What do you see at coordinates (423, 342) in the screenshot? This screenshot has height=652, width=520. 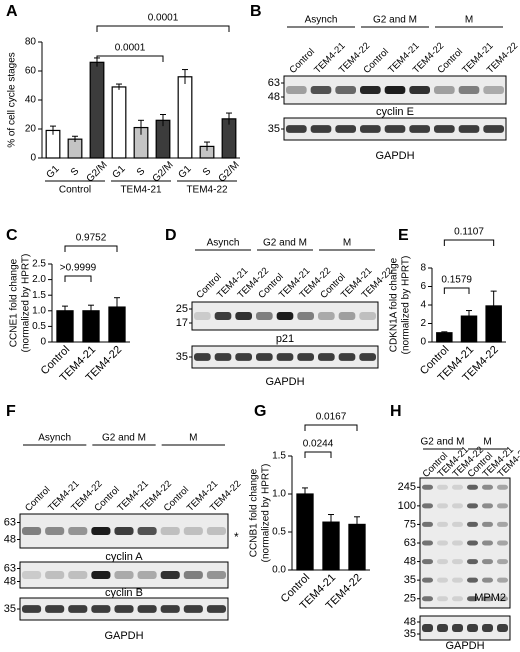 I see `y-tick-label: 0` at bounding box center [423, 342].